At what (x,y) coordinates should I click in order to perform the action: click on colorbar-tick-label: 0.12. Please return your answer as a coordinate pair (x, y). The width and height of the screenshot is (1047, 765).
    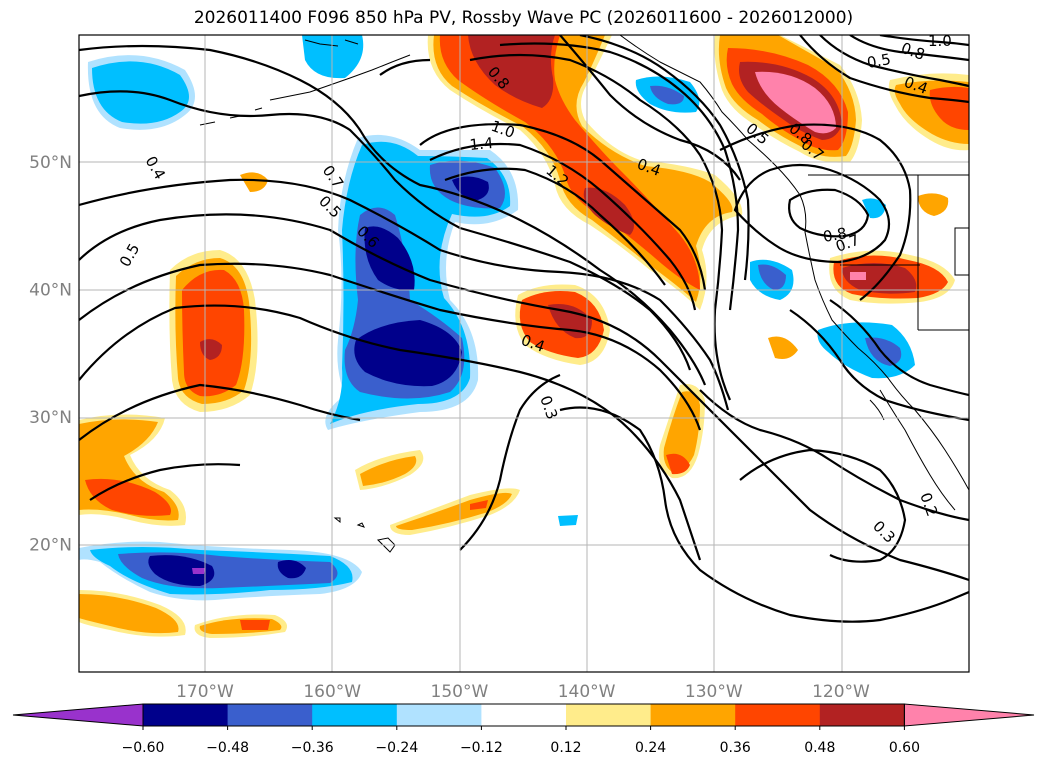
    Looking at the image, I should click on (565, 748).